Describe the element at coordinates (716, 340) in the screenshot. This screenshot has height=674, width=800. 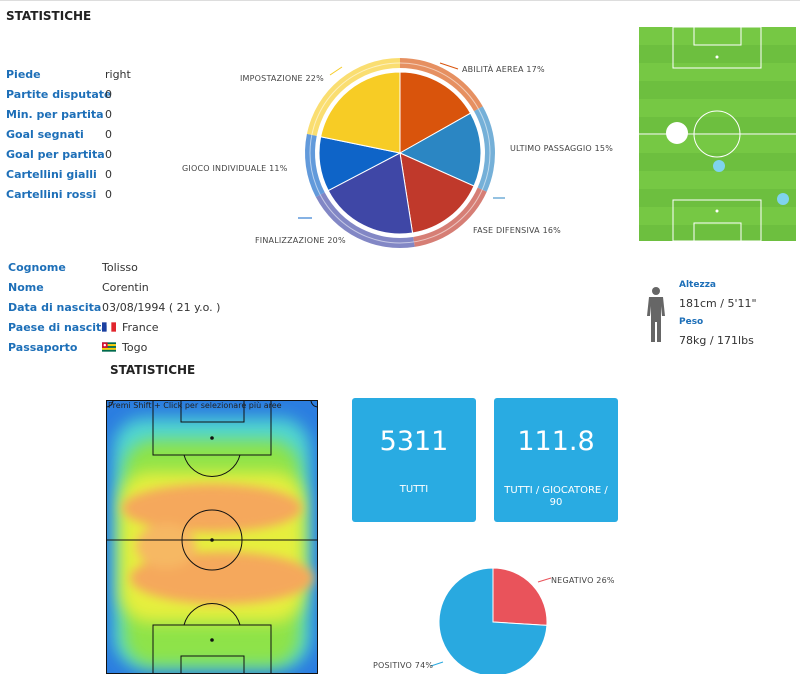
I see `weight-value: 78kg / 171lbs` at that location.